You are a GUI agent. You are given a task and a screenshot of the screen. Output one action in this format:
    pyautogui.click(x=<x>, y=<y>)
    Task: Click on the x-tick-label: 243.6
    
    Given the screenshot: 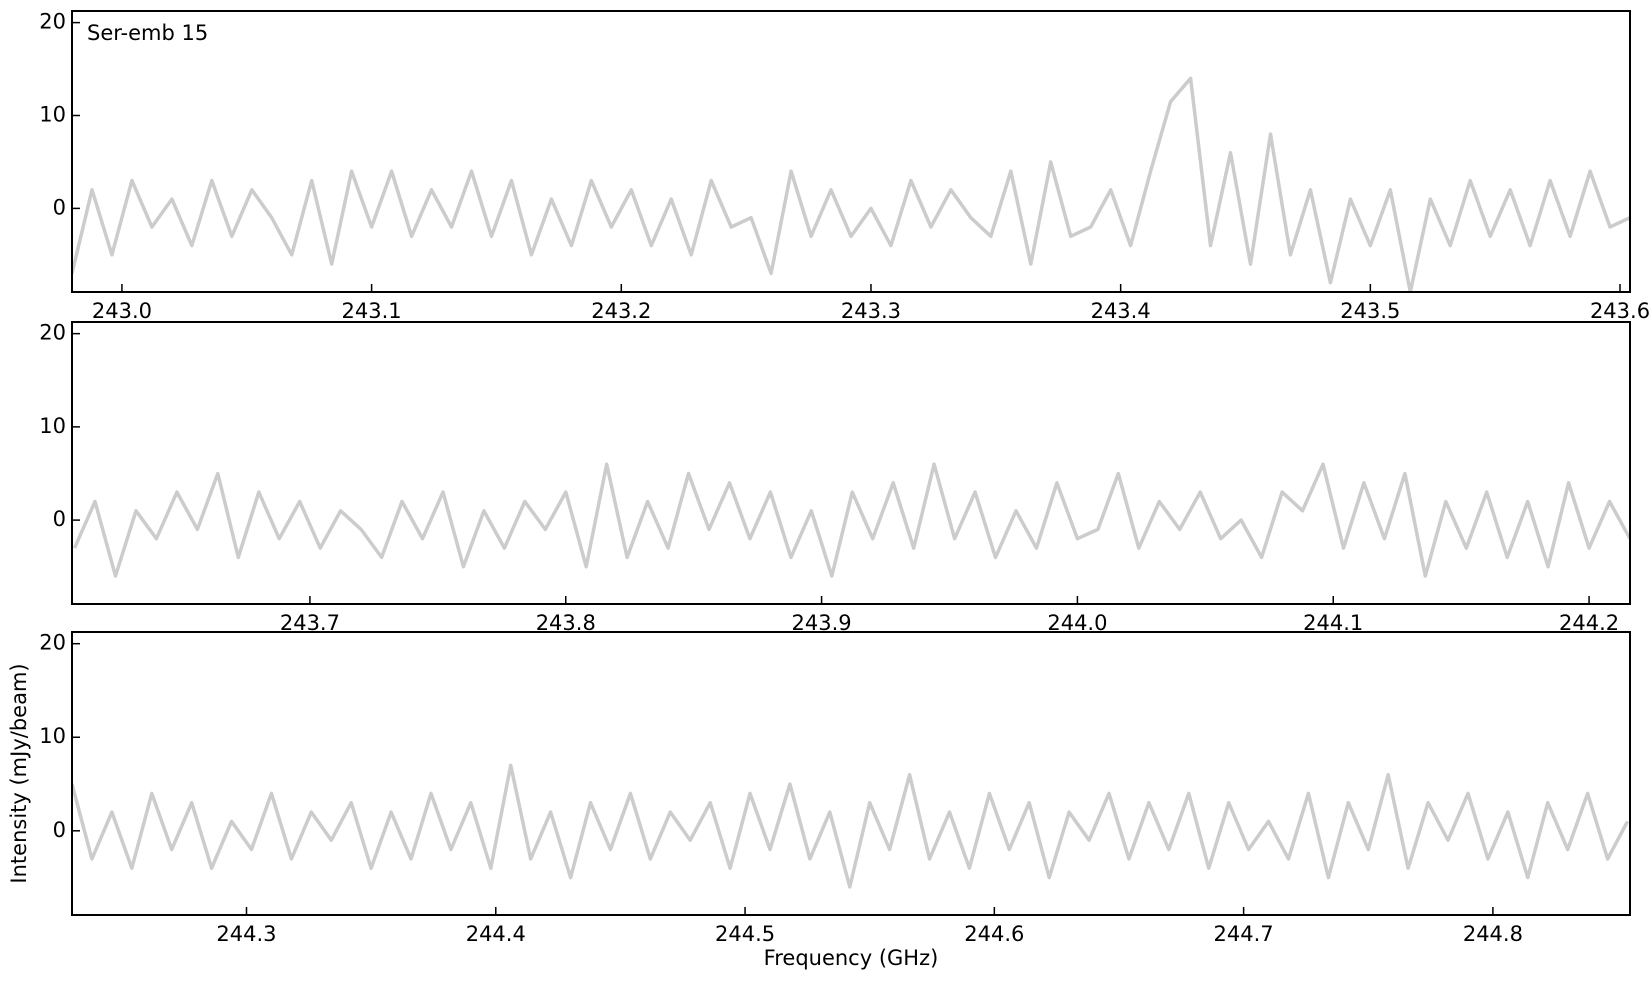 What is the action you would take?
    pyautogui.click(x=1620, y=311)
    